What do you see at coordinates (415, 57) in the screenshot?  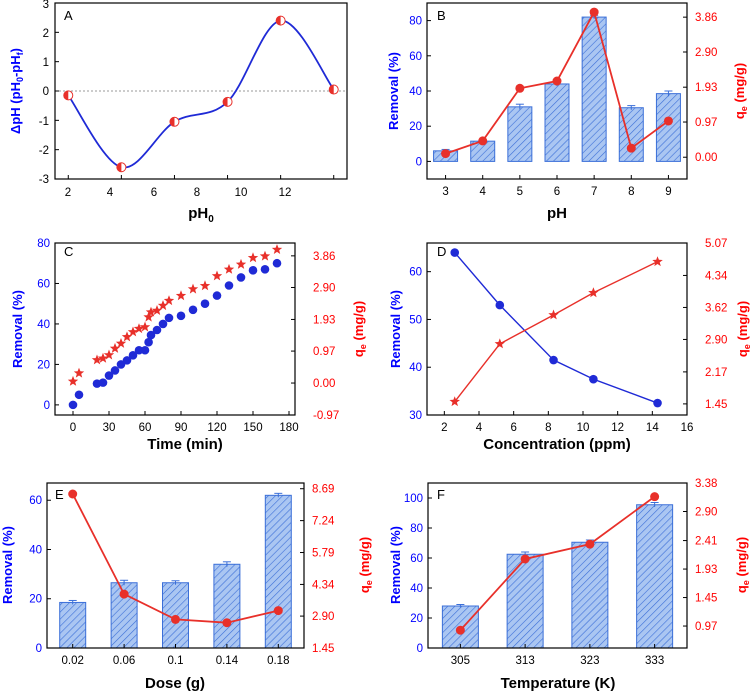 I see `panel-b-ltick: 60` at bounding box center [415, 57].